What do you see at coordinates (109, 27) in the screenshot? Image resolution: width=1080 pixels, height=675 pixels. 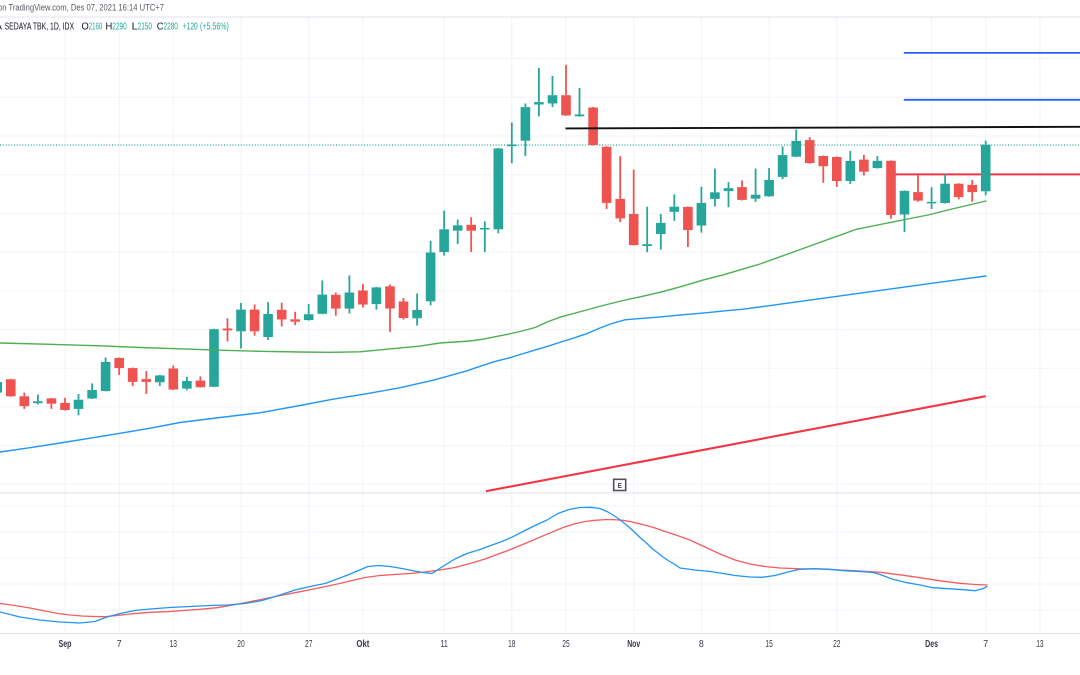 I see `svg-text: H` at bounding box center [109, 27].